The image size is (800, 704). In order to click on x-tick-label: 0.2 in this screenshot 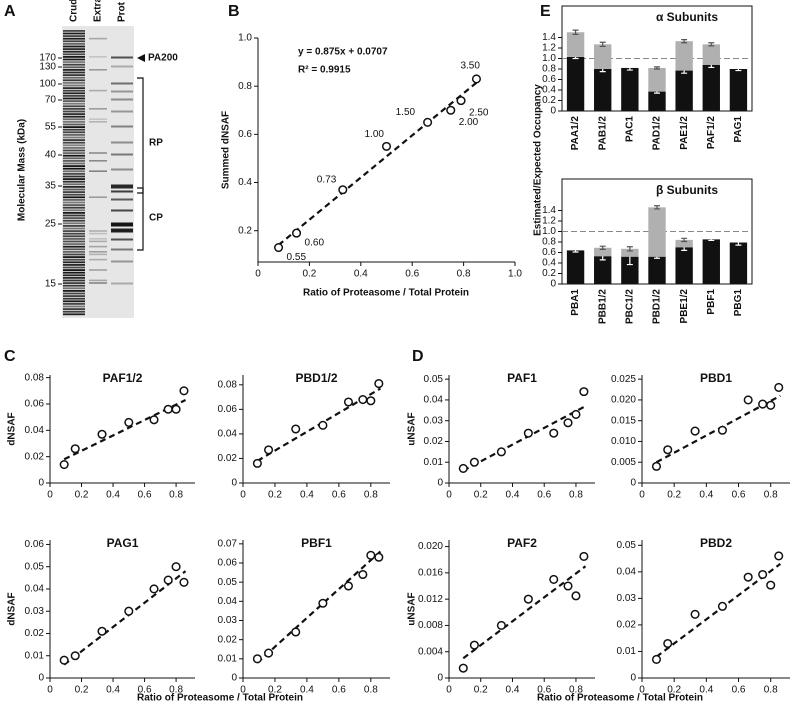, I will do `click(481, 495)`.